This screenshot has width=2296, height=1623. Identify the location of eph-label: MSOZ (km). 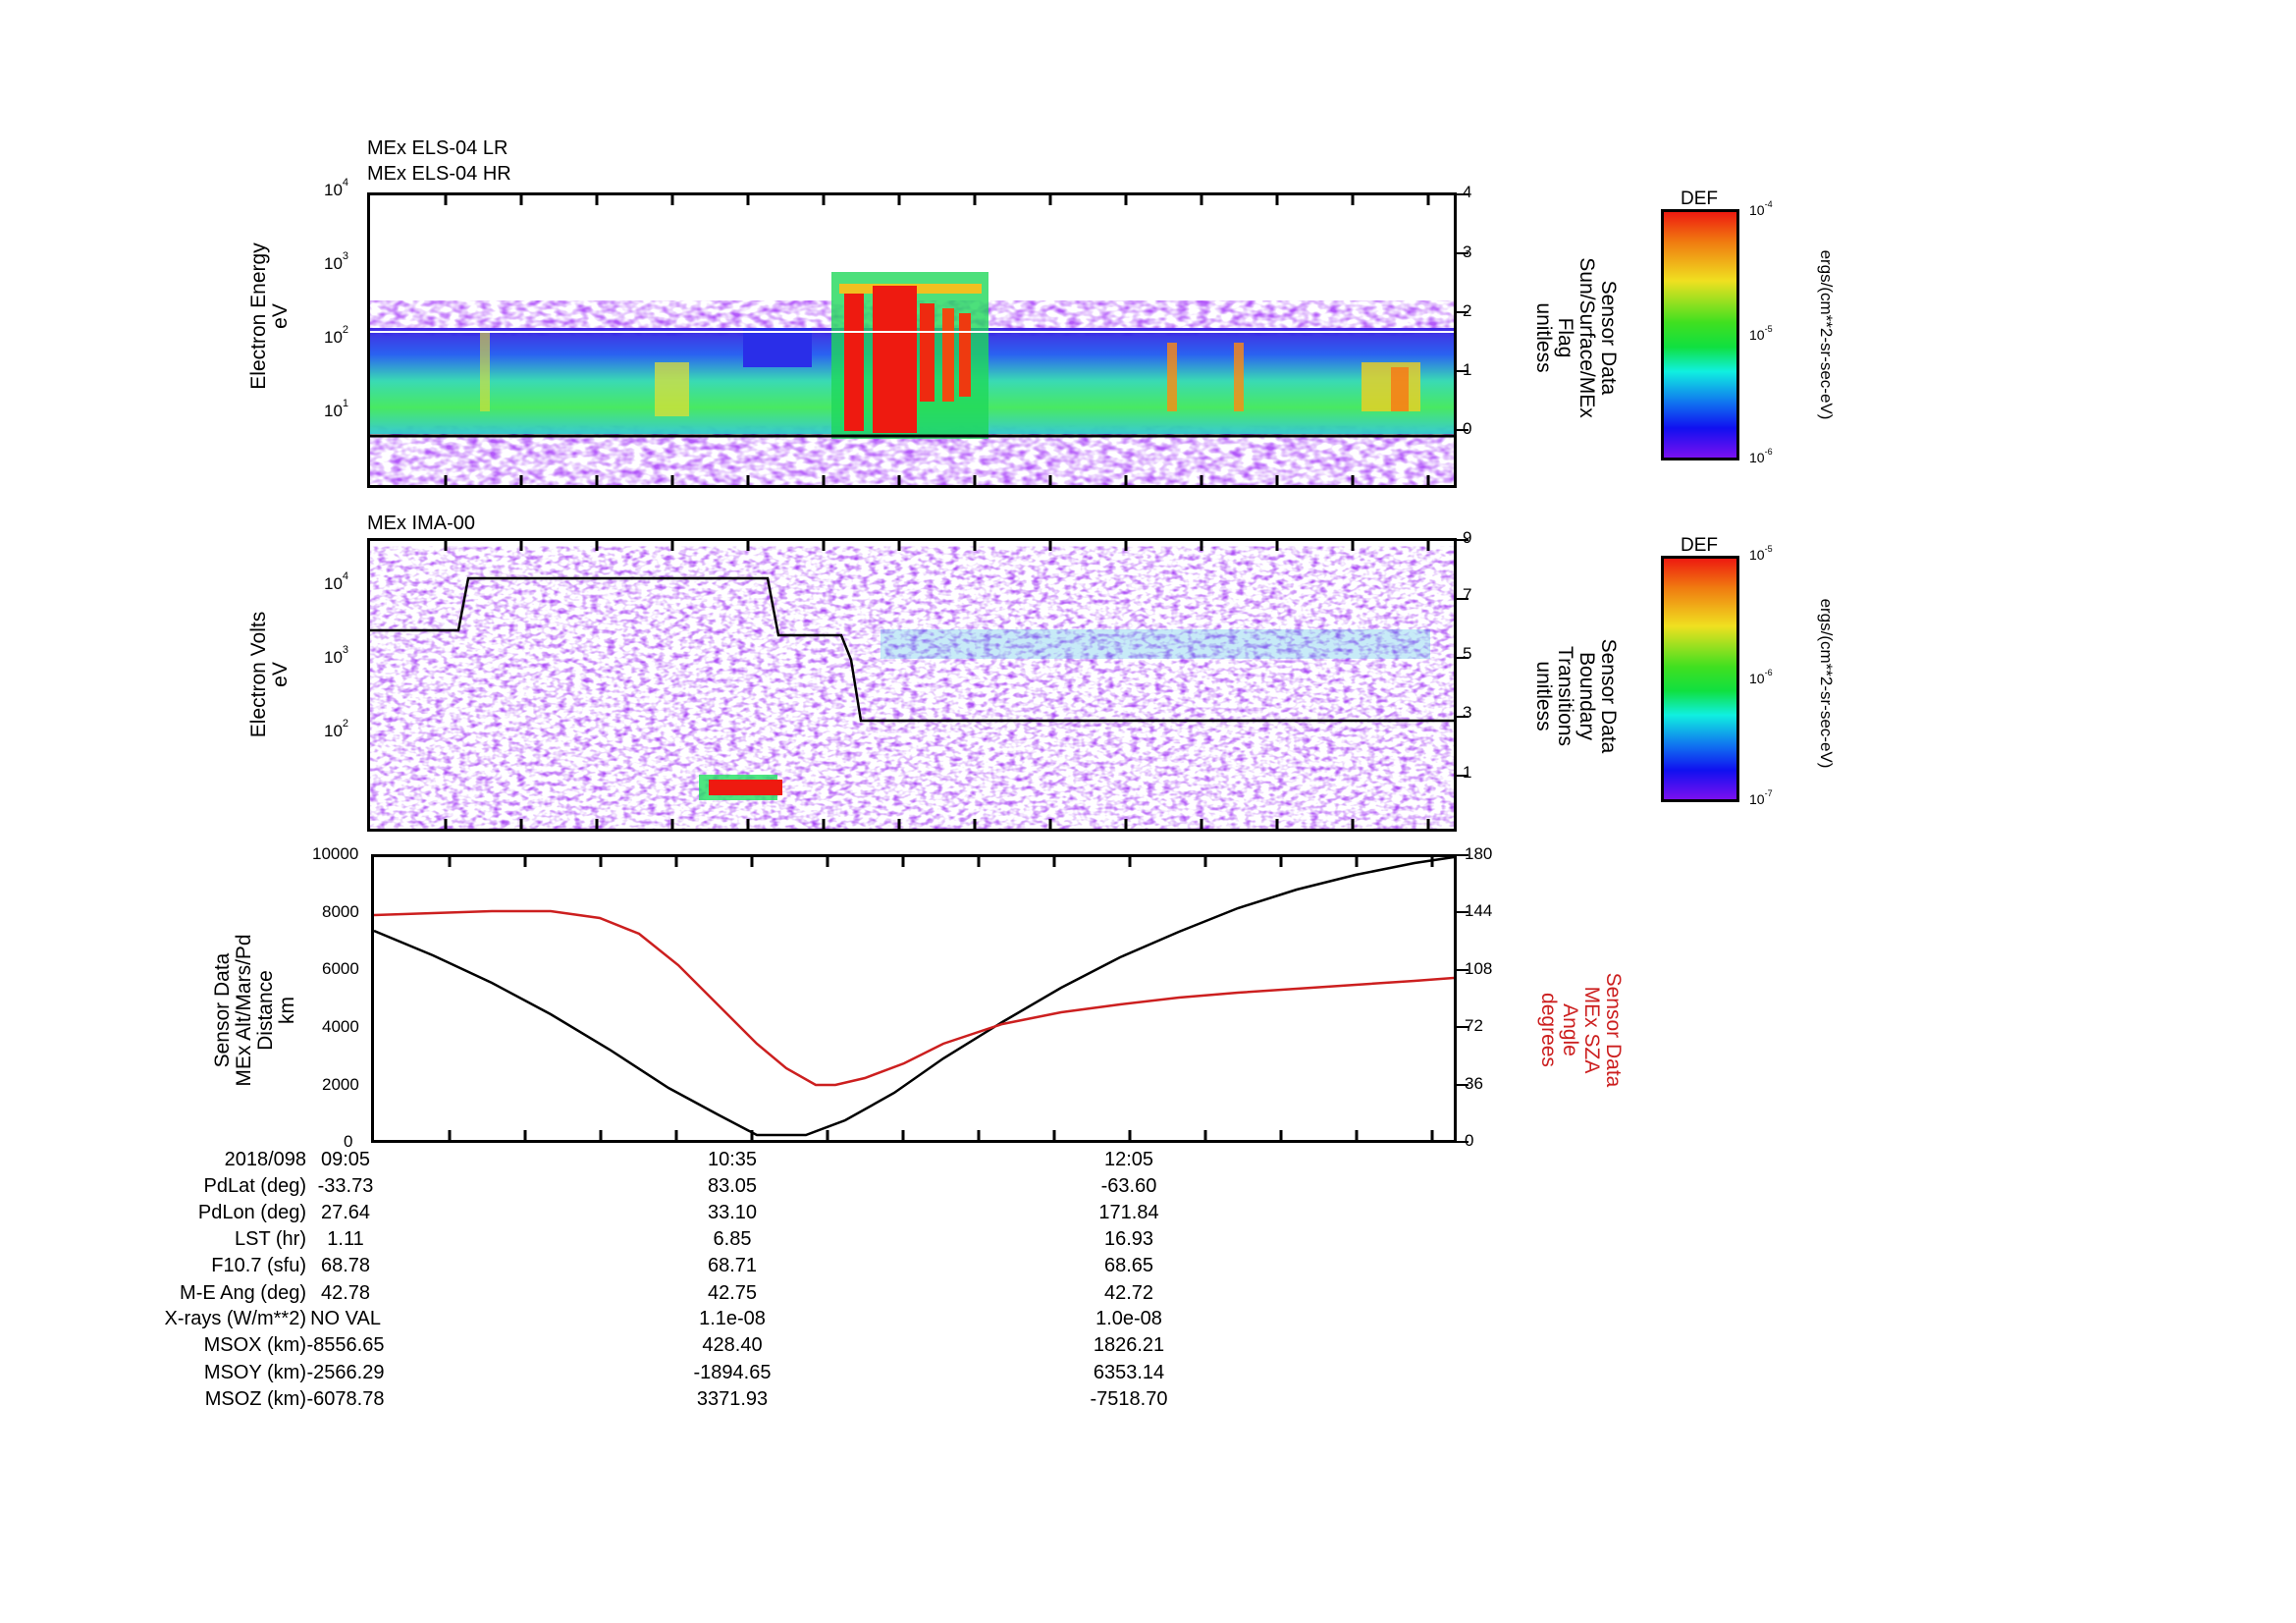
(255, 1399).